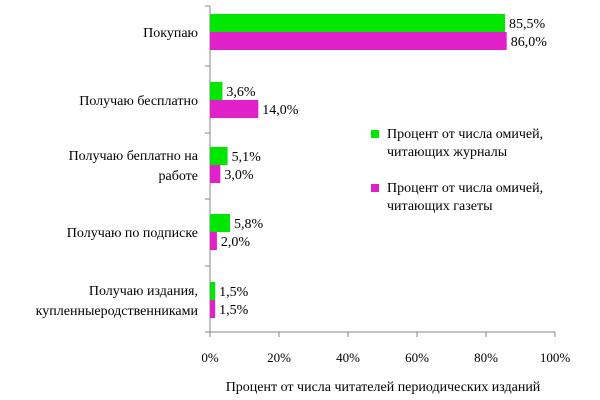 The width and height of the screenshot is (600, 400). I want to click on value-label: 3,0%, so click(239, 175).